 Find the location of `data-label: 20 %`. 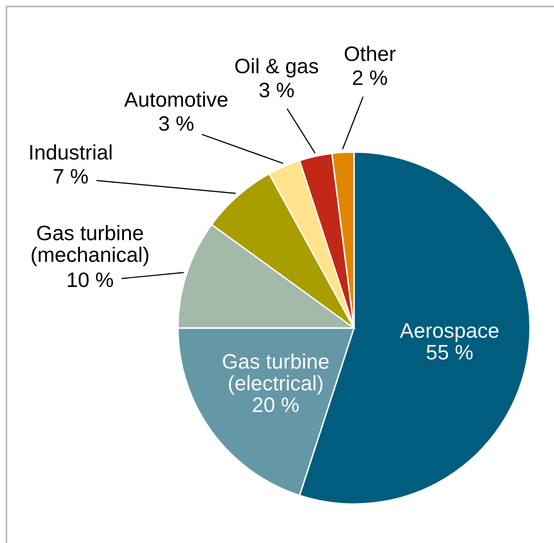

data-label: 20 % is located at coordinates (275, 404).